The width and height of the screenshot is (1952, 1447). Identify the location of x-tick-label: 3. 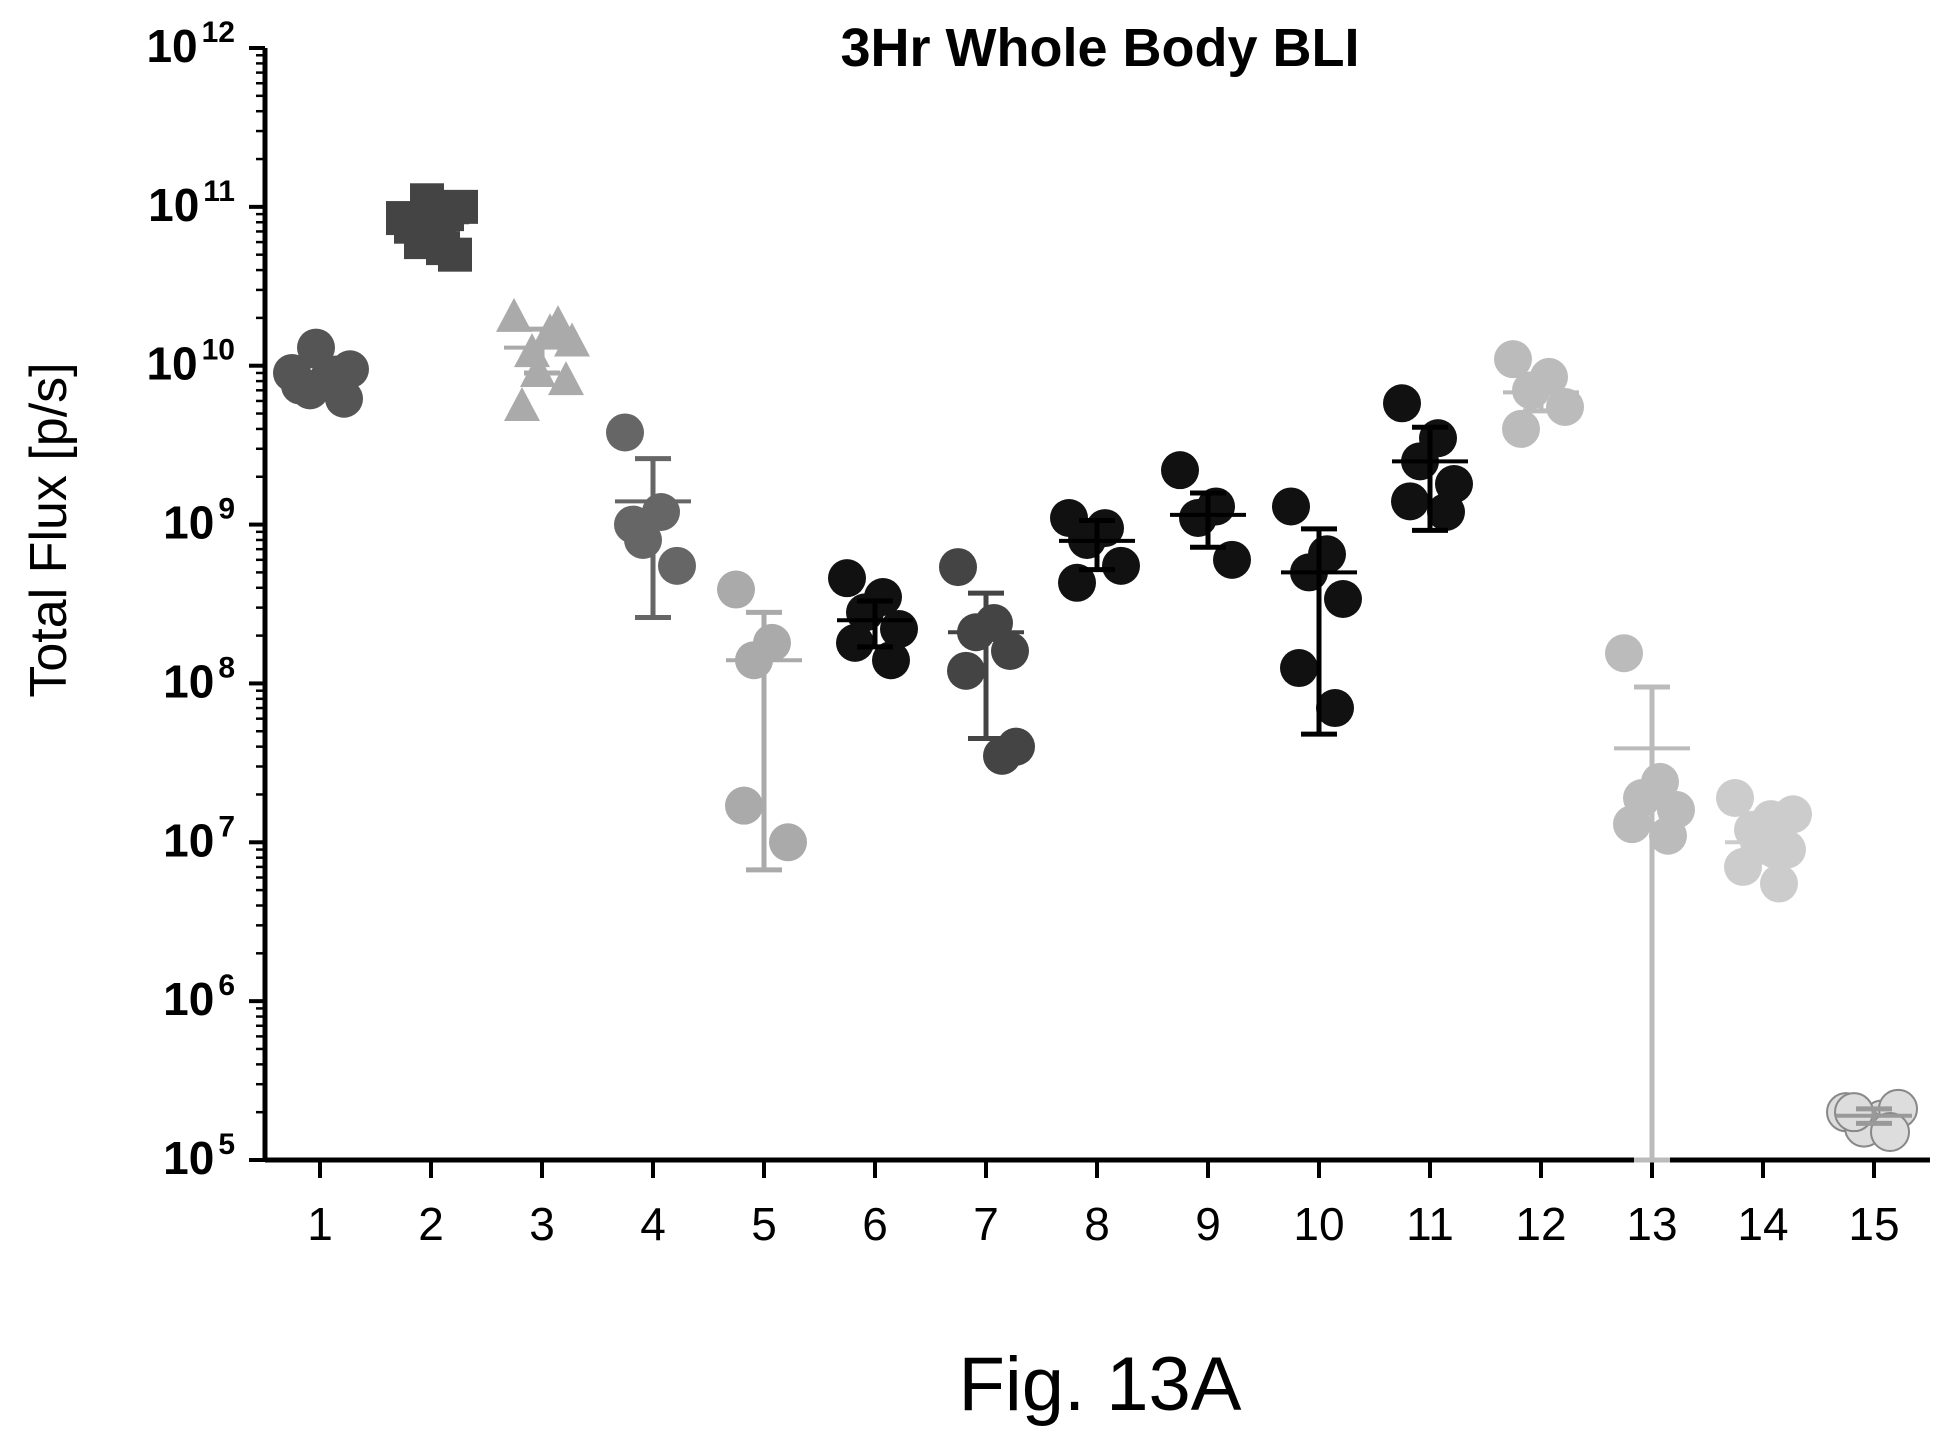
(542, 1224).